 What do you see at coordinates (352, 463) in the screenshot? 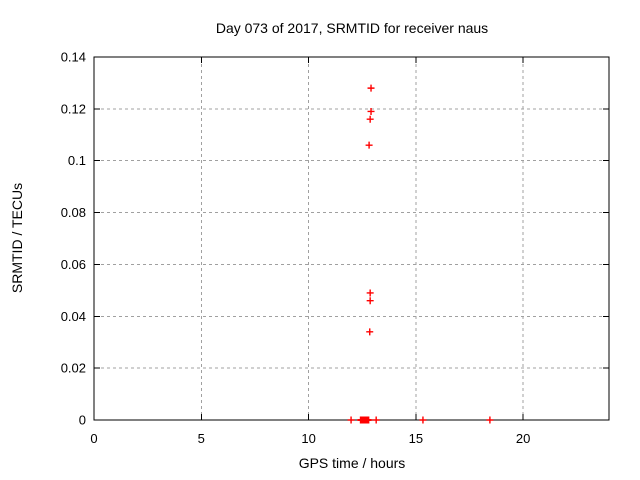
I see `x-axis-label: GPS time / hours` at bounding box center [352, 463].